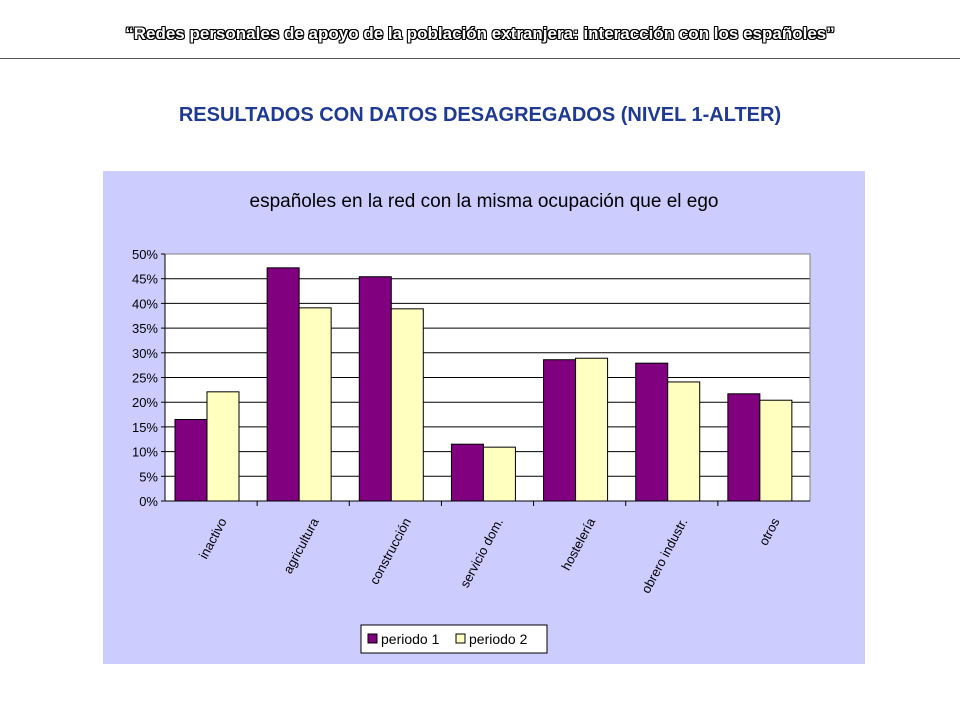 Image resolution: width=960 pixels, height=720 pixels. What do you see at coordinates (145, 378) in the screenshot?
I see `y-tick-label: 25%` at bounding box center [145, 378].